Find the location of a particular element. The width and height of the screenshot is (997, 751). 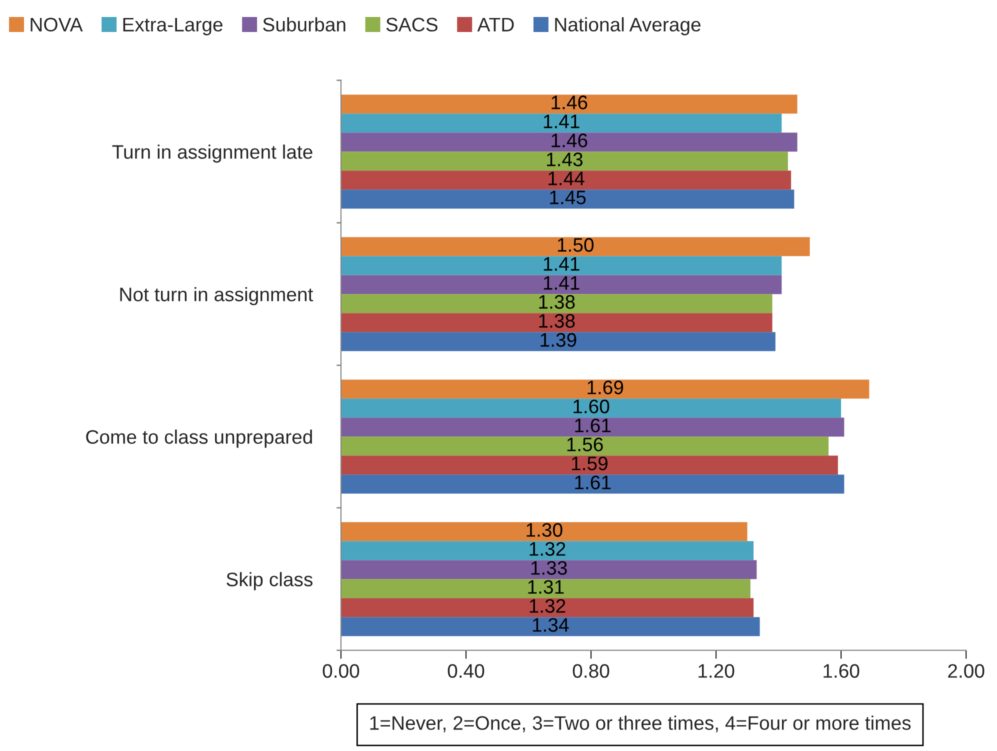

data-label: 1.33 is located at coordinates (549, 568).